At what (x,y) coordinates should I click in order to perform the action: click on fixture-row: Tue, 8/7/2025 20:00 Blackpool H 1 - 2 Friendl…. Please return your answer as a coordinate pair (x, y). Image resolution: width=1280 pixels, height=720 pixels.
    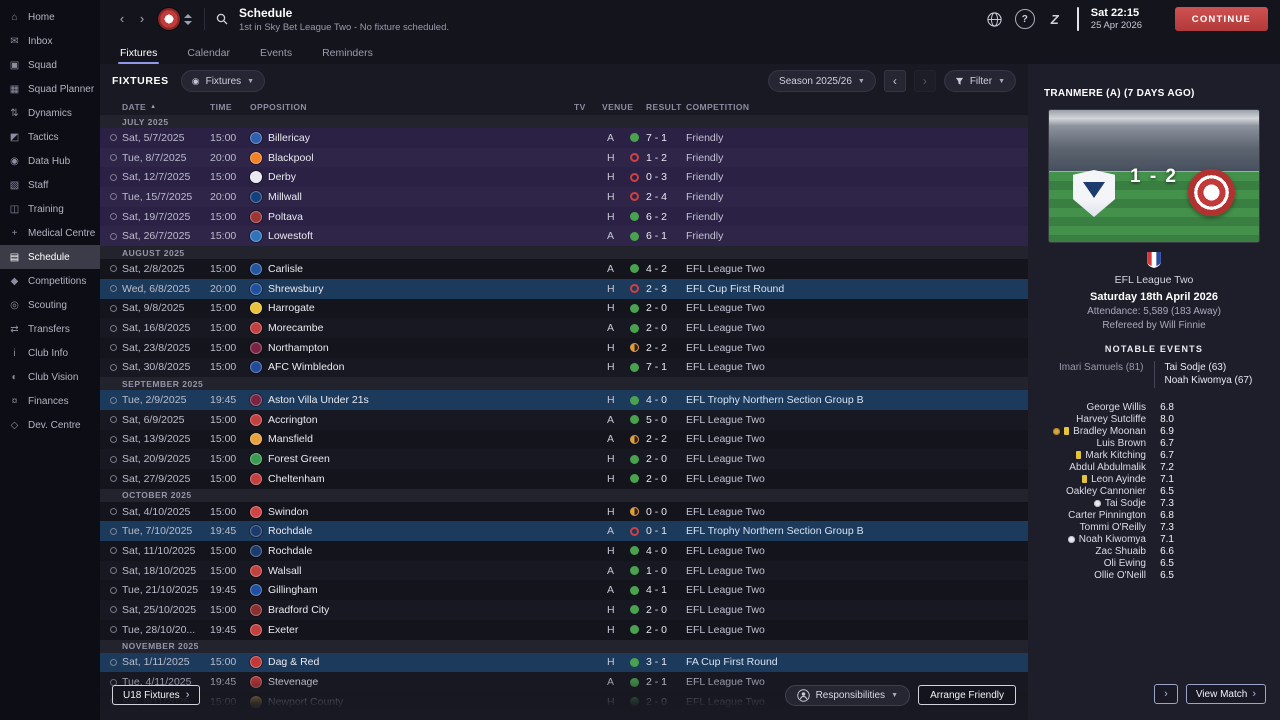
    Looking at the image, I should click on (564, 157).